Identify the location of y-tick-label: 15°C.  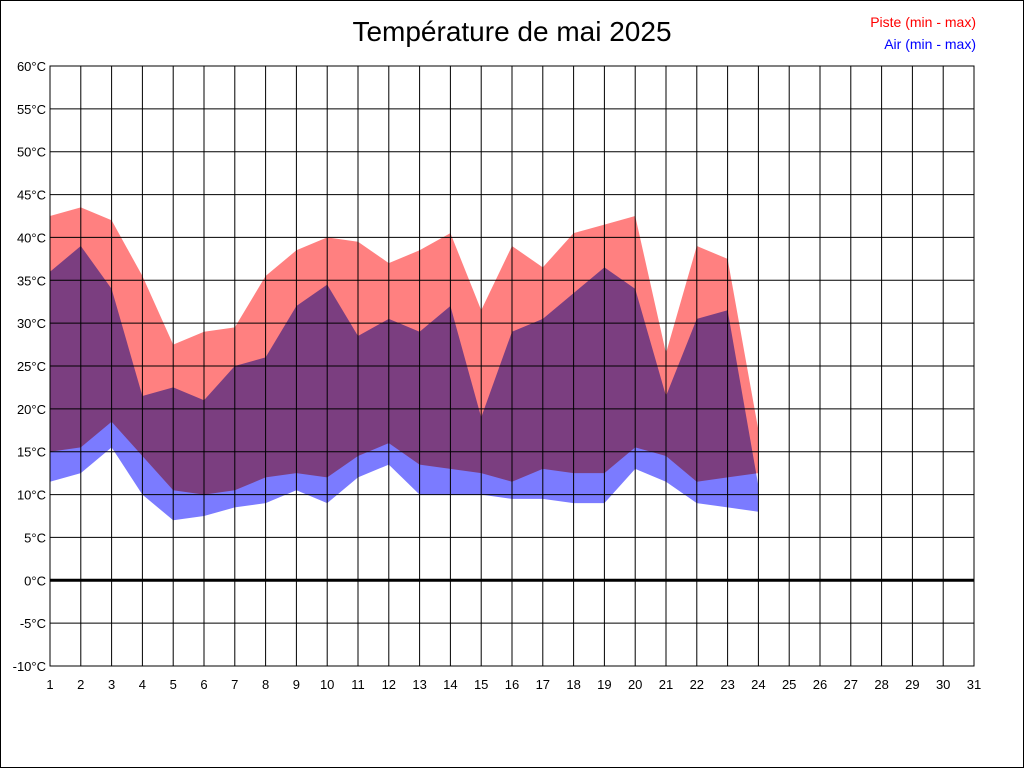
(31, 452).